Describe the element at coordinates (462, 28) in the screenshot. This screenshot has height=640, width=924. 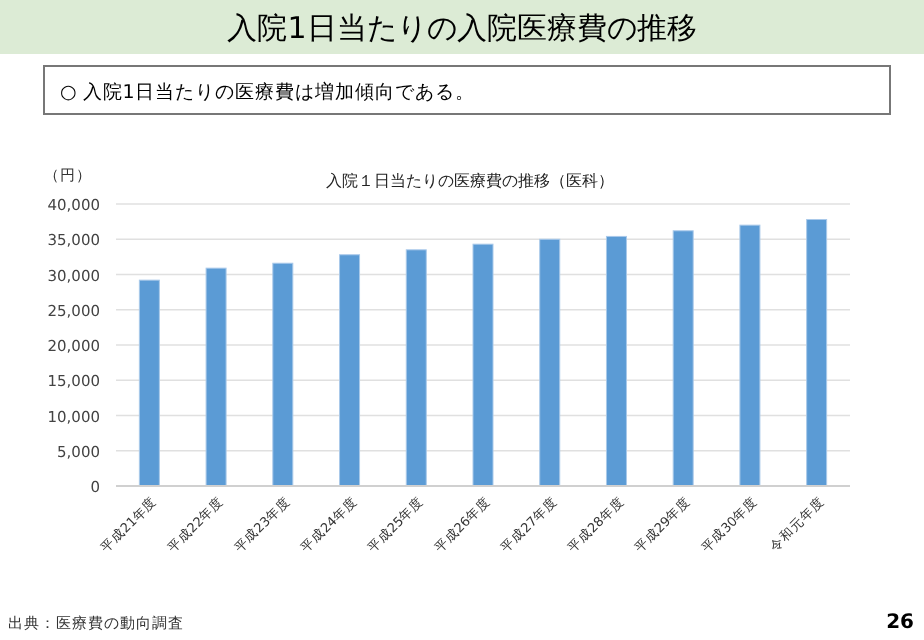
I see `chart-title: 入院1日当たりの入院医療費の推移` at that location.